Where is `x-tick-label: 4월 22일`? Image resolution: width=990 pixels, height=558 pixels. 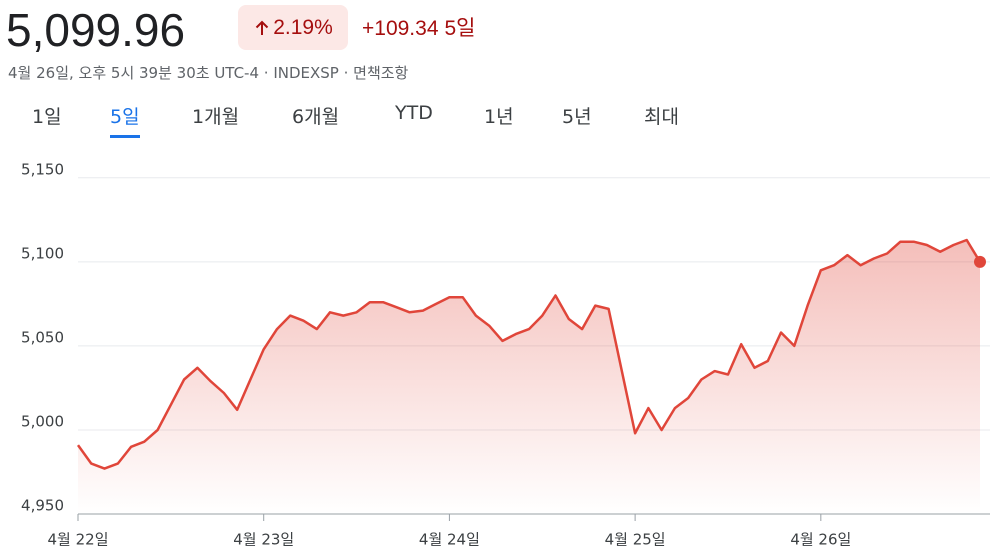
x-tick-label: 4월 22일 is located at coordinates (78, 540).